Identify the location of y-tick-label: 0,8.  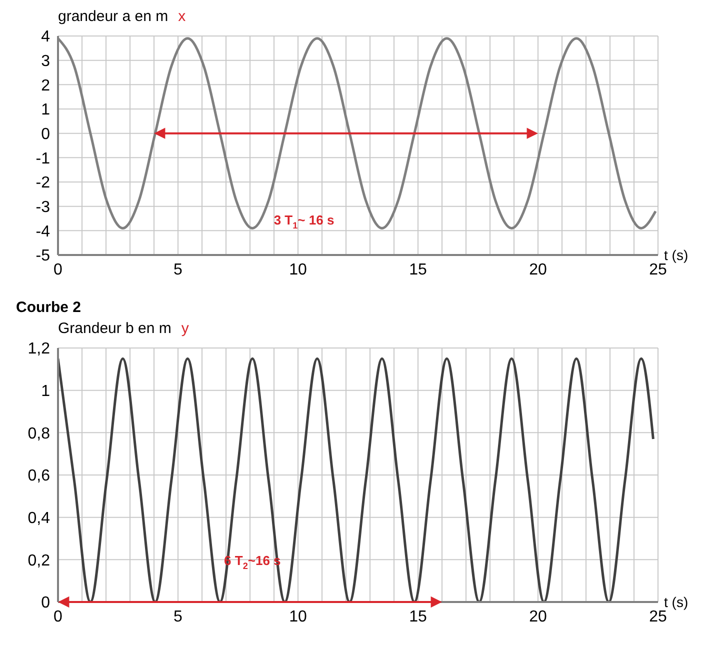
(39, 433).